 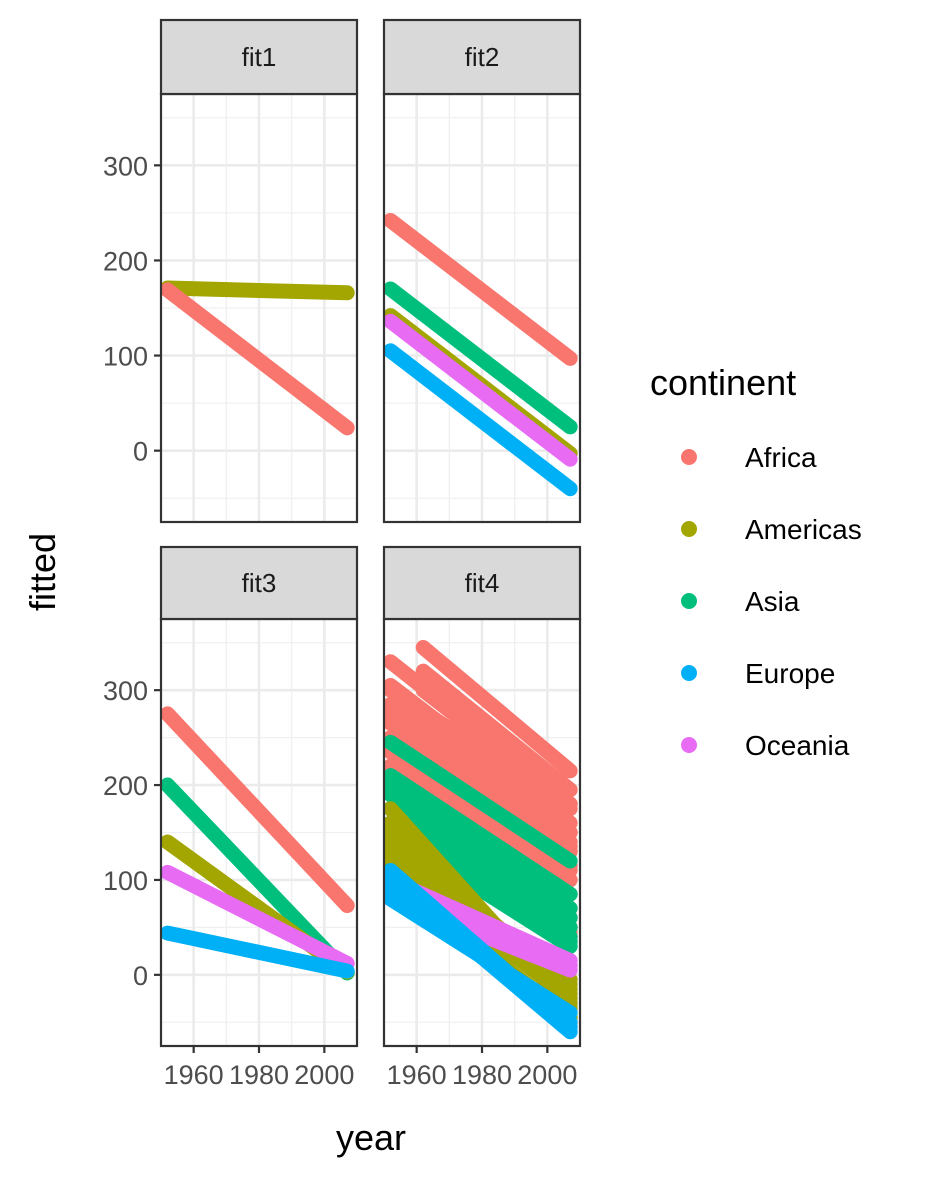 What do you see at coordinates (797, 745) in the screenshot?
I see `legend-label: Oceania` at bounding box center [797, 745].